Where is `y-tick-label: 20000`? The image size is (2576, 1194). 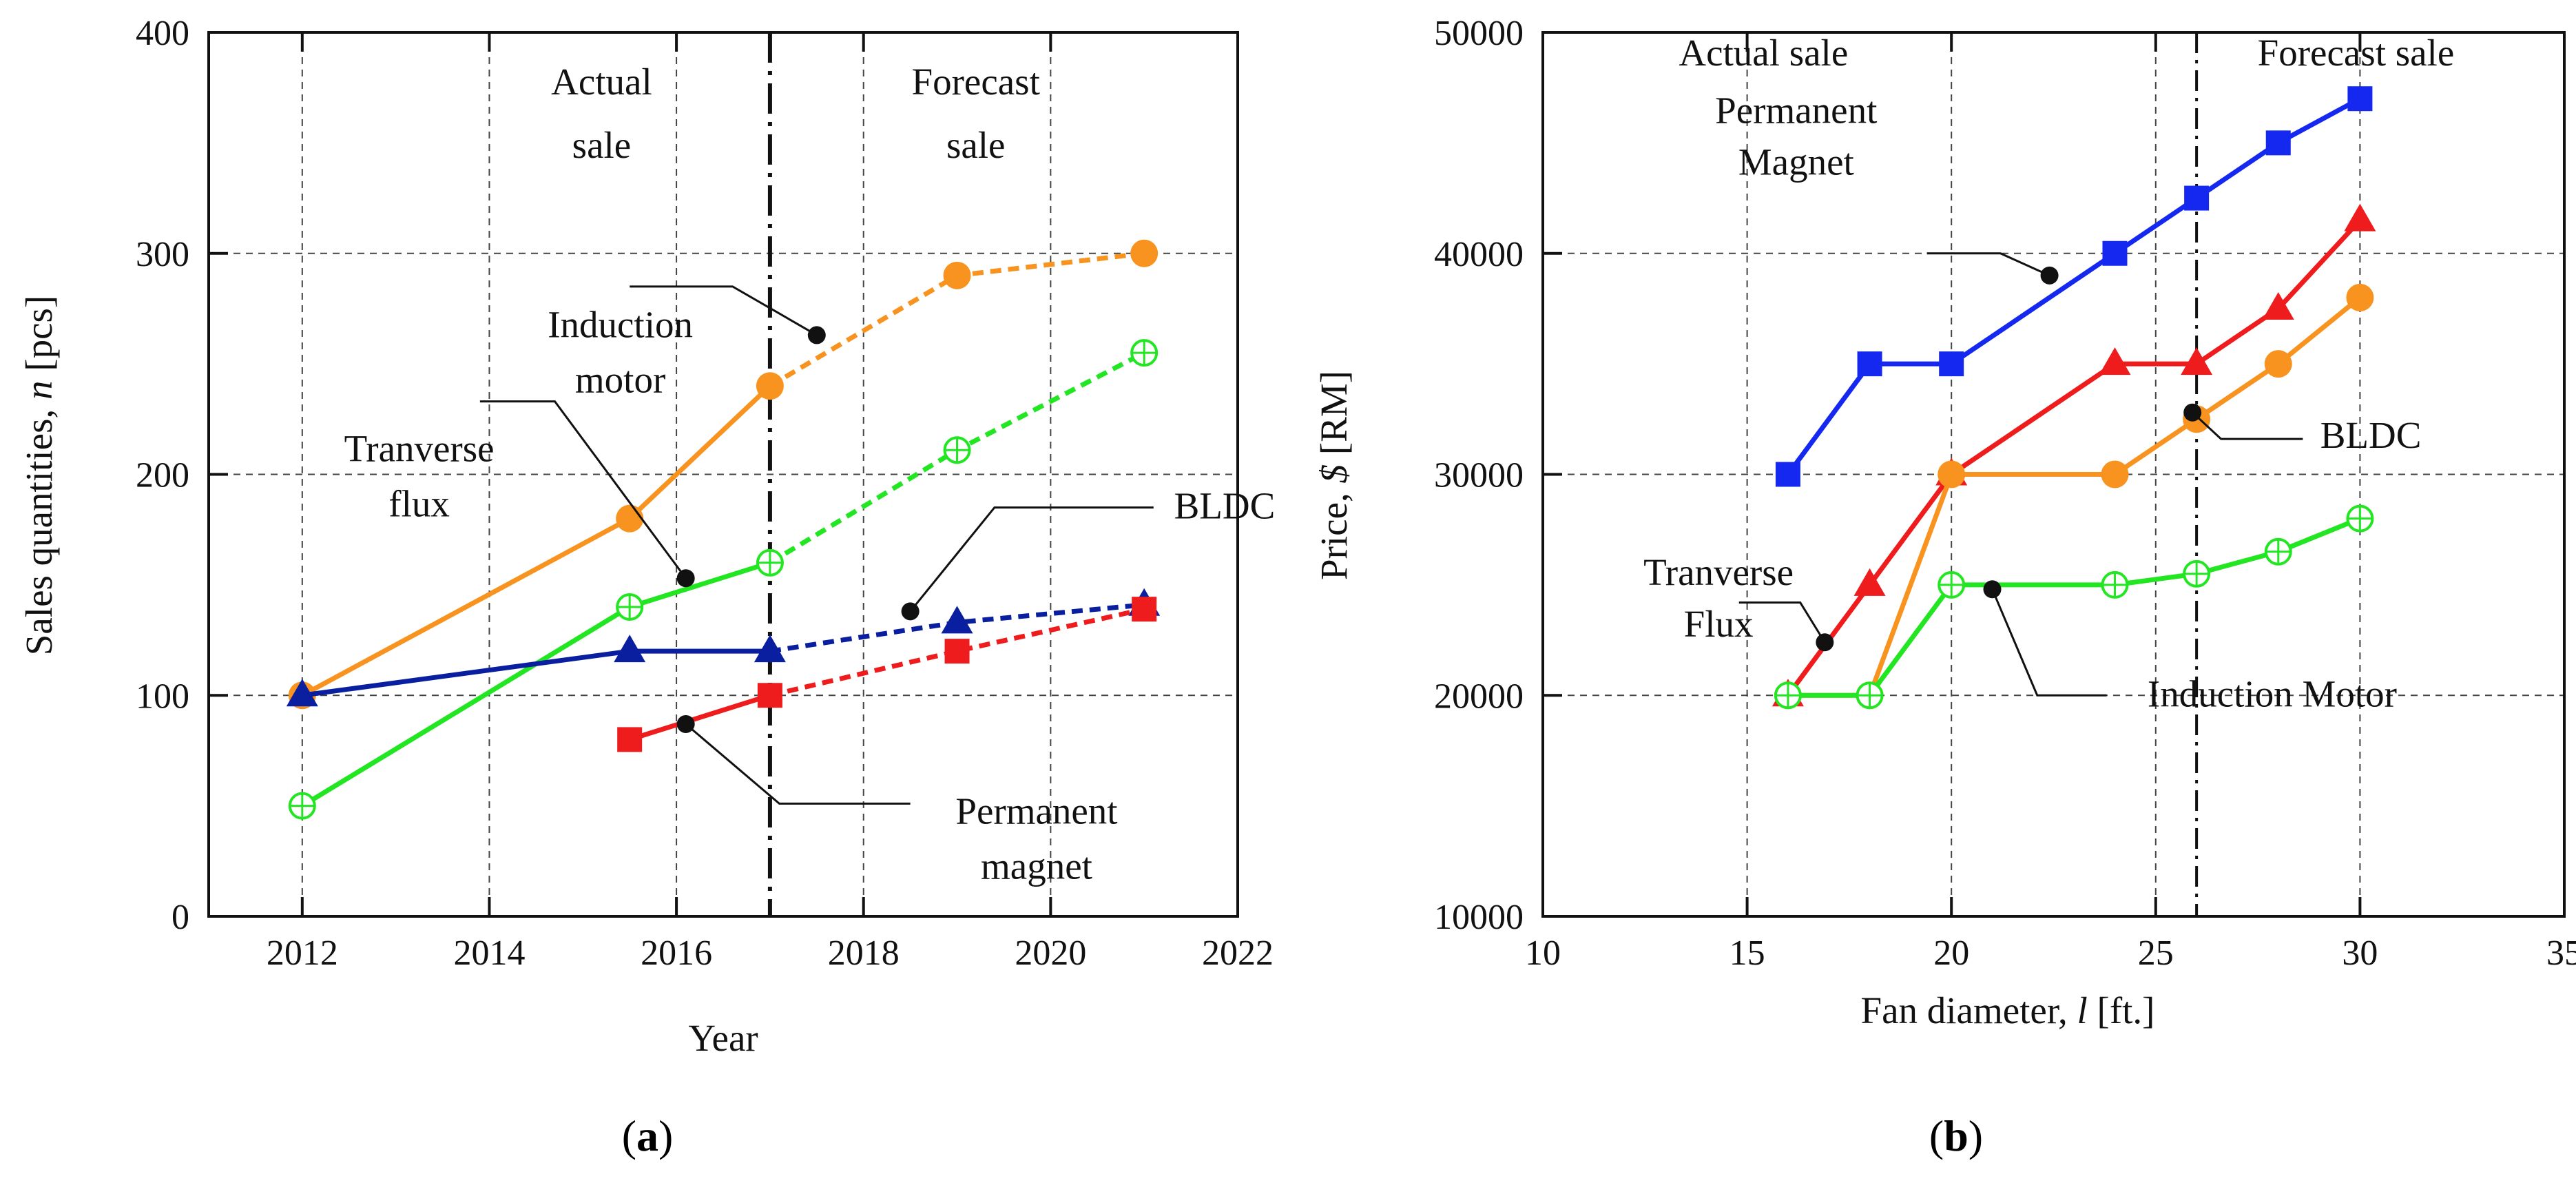 y-tick-label: 20000 is located at coordinates (1479, 696).